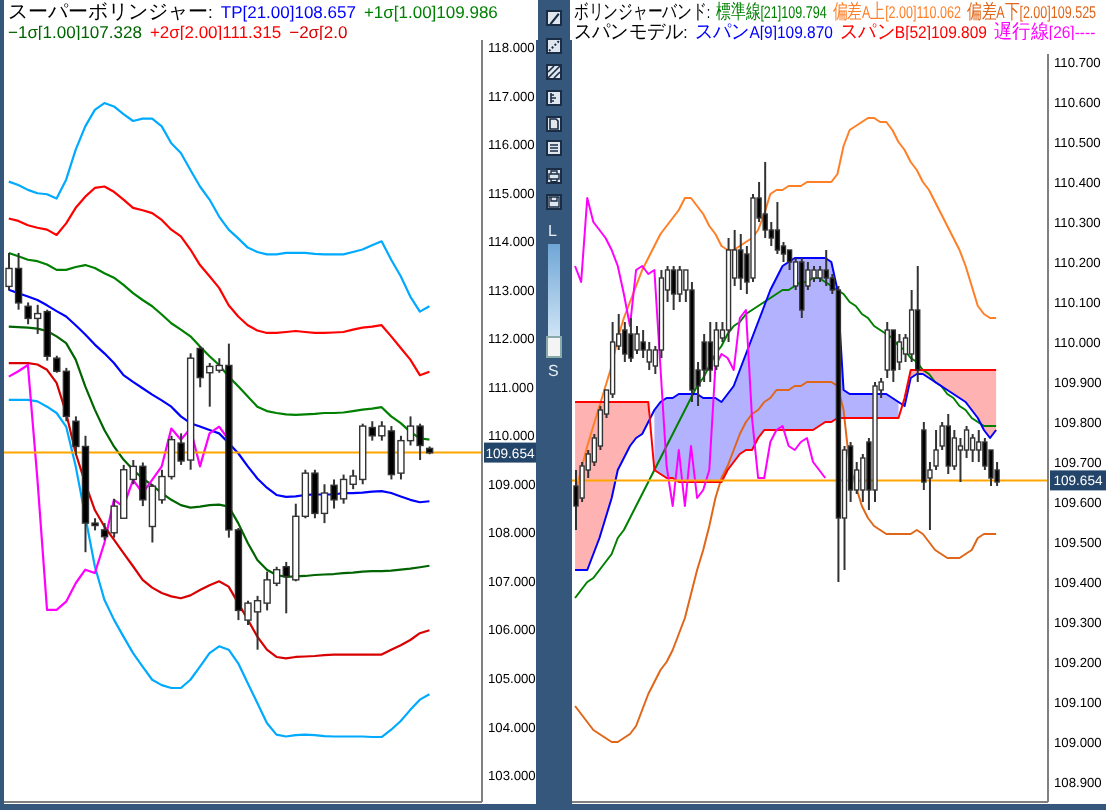 This screenshot has width=1106, height=810. Describe the element at coordinates (771, 13) in the screenshot. I see `text: 標準線[21]109.794` at that location.